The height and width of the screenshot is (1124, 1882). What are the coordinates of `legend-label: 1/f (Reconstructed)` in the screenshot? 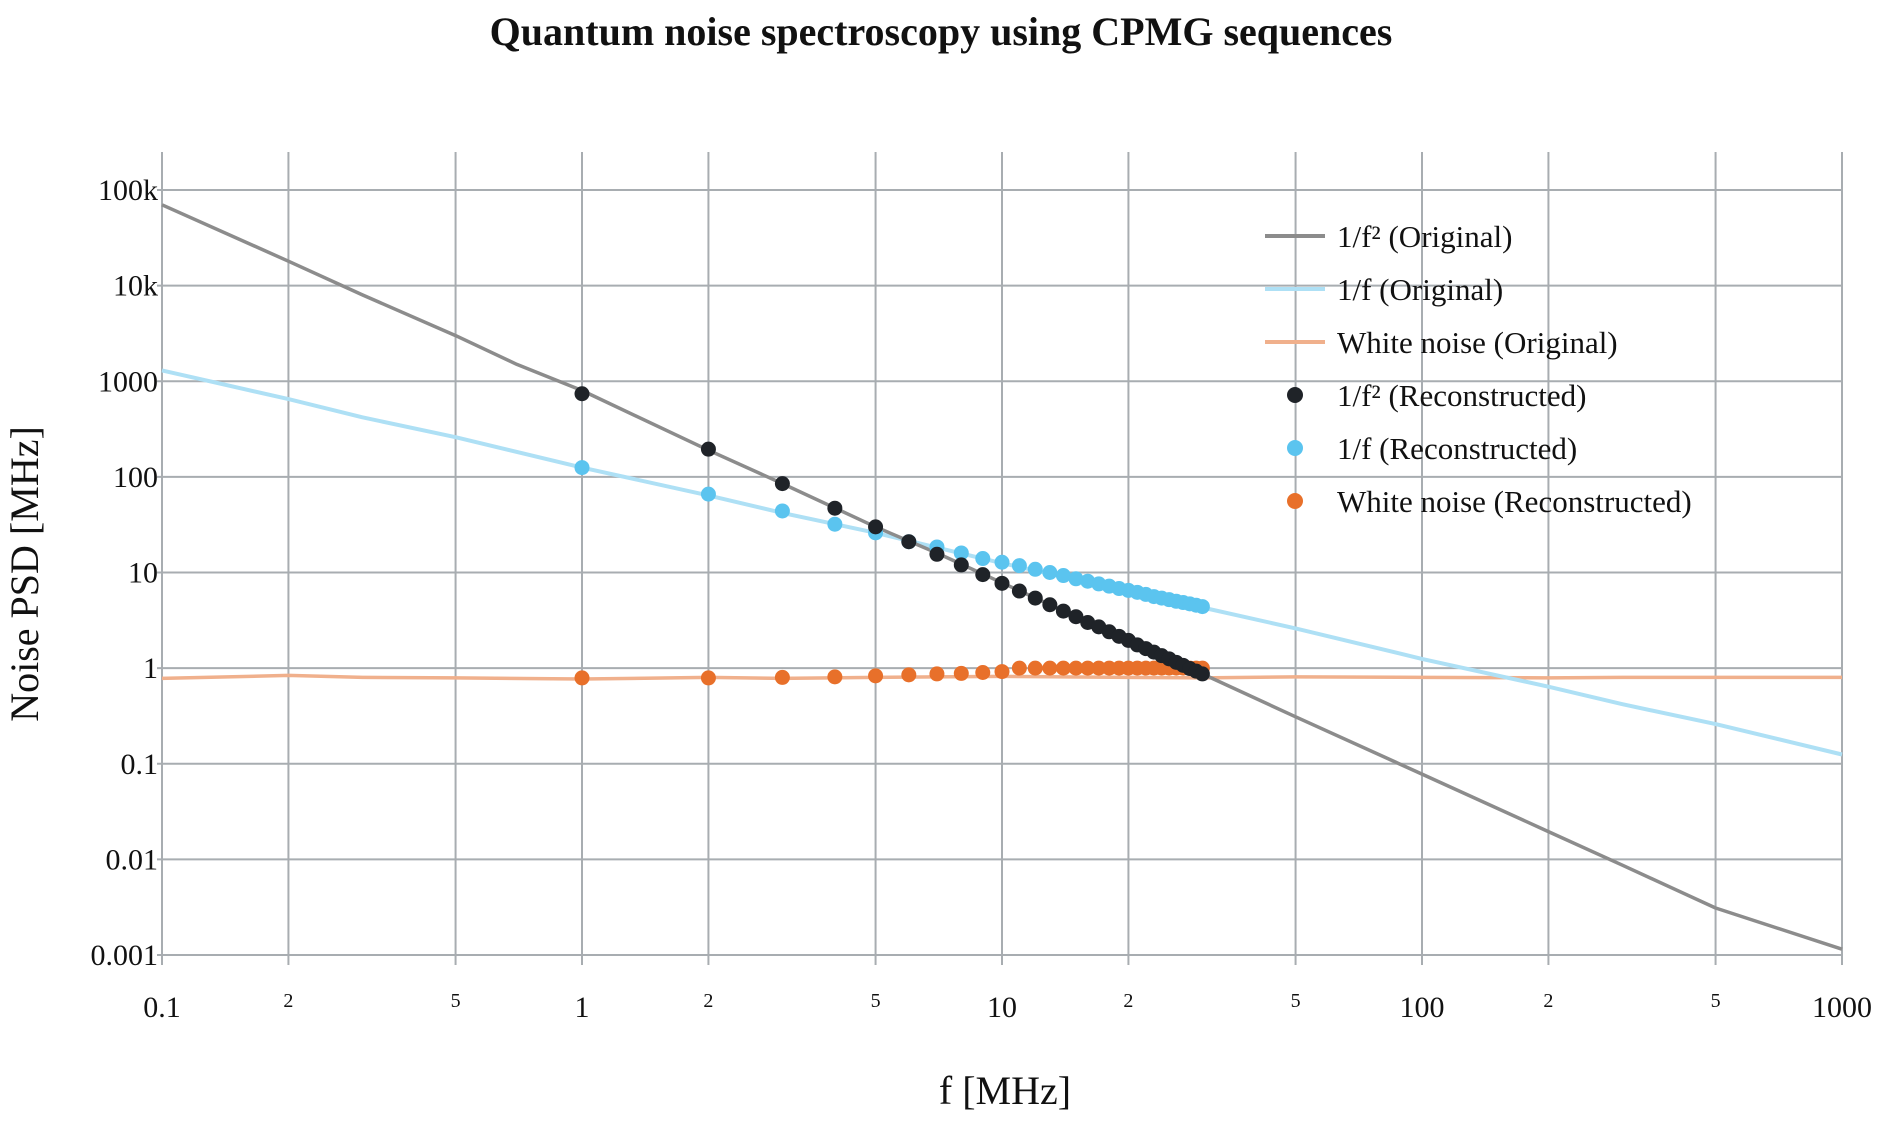 It's located at (1457, 448).